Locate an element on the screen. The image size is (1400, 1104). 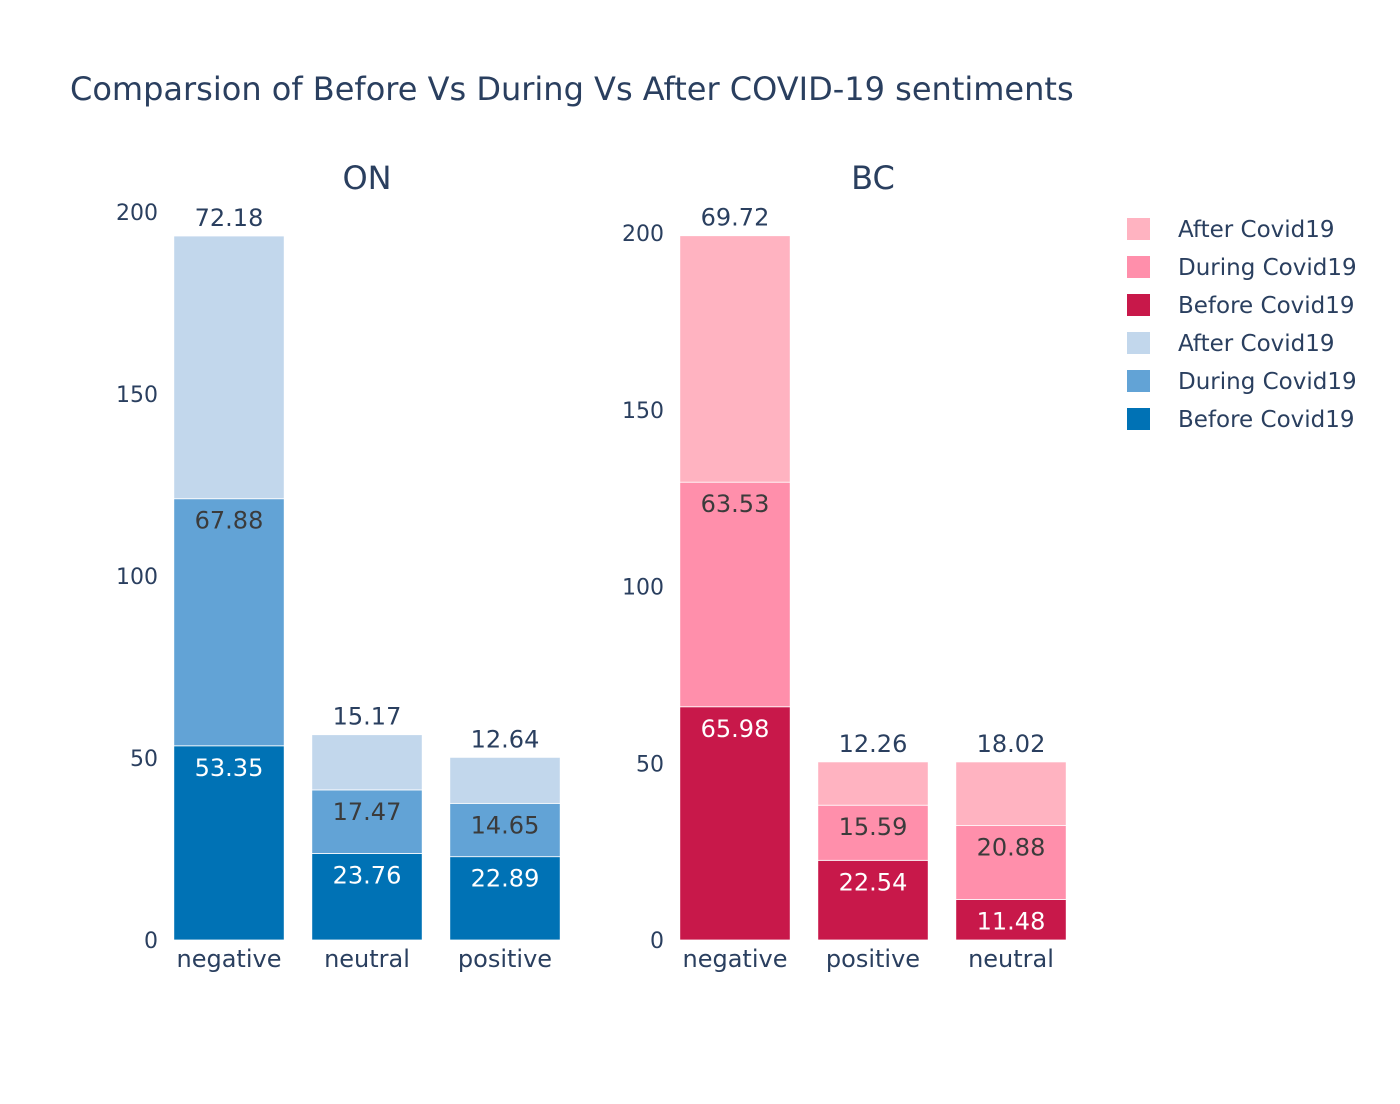
data-label: 11.48 is located at coordinates (1011, 921).